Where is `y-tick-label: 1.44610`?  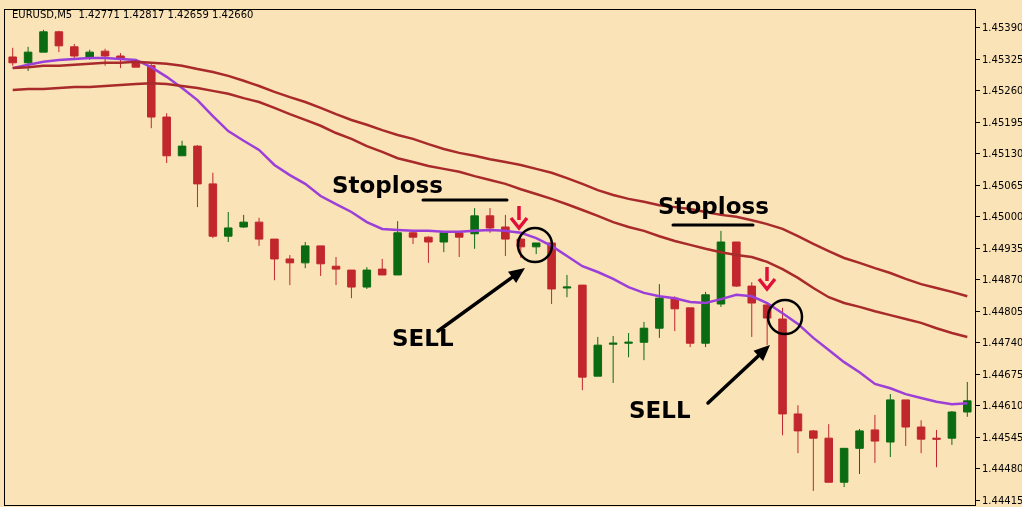
y-tick-label: 1.44610 is located at coordinates (1002, 406).